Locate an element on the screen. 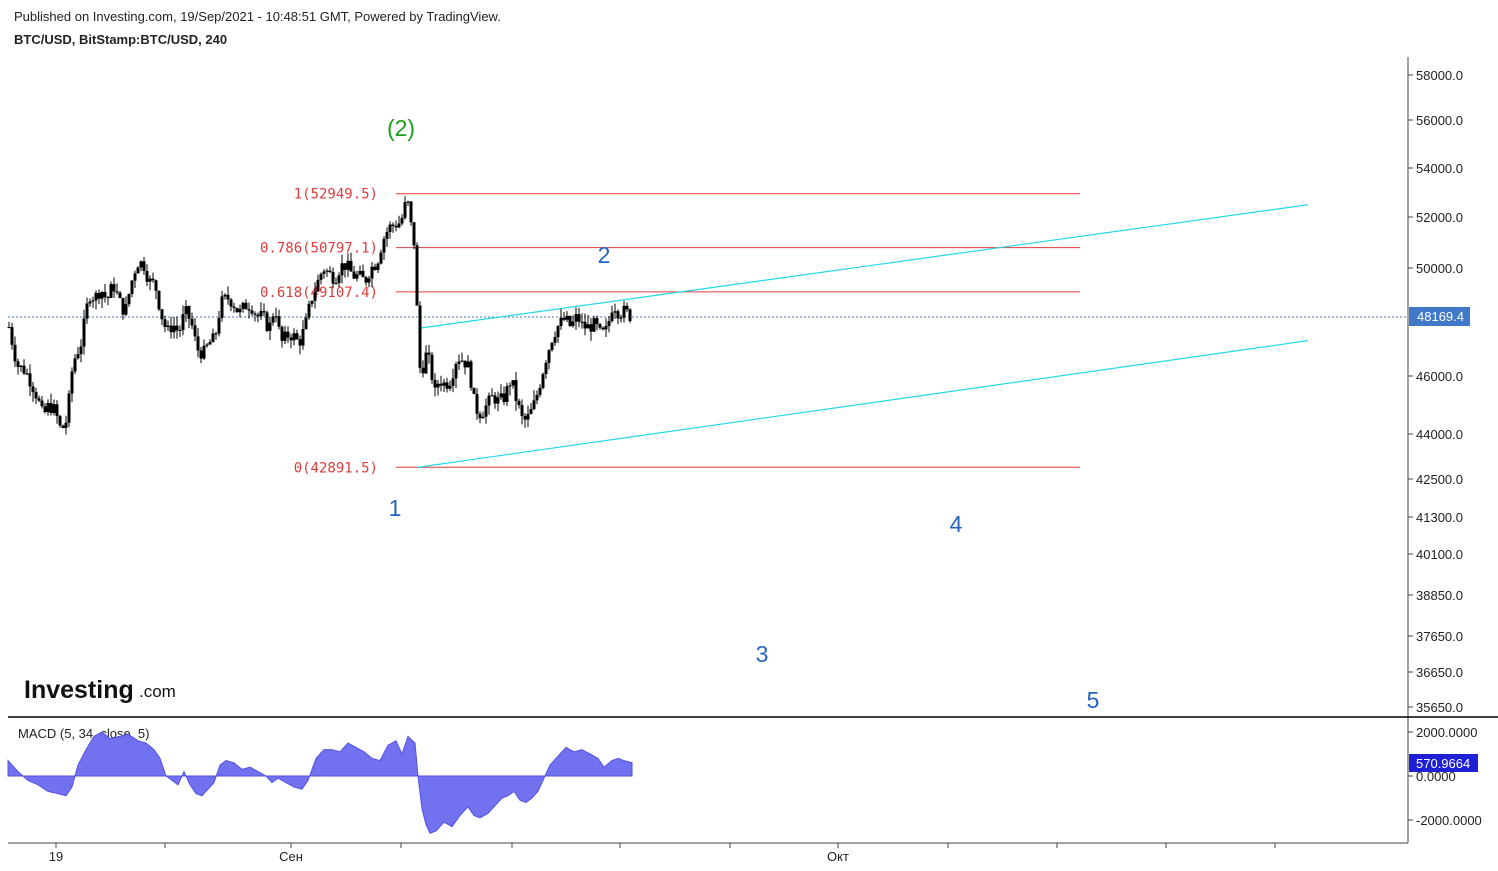 The height and width of the screenshot is (871, 1498). wave-label-2-primary: (2) is located at coordinates (401, 128).